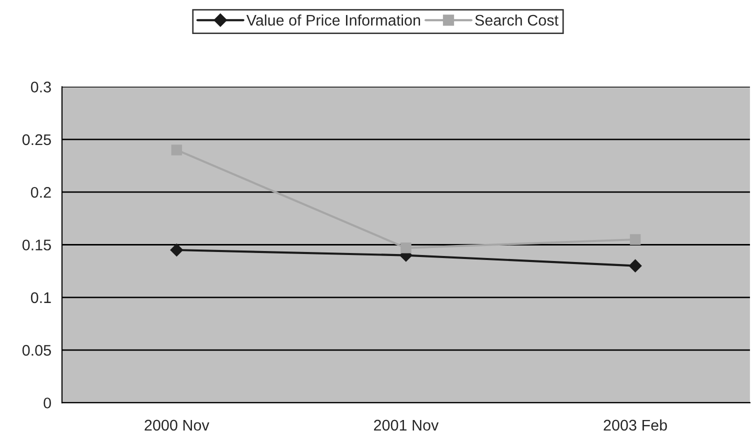  I want to click on x-tick-label: 2001 Nov, so click(406, 425).